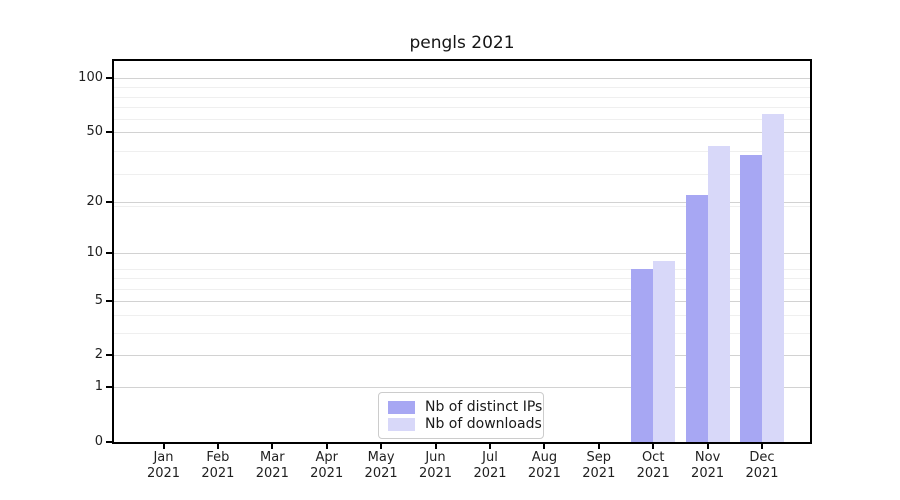 The width and height of the screenshot is (900, 500). I want to click on legend-swatch-downloads, so click(401, 424).